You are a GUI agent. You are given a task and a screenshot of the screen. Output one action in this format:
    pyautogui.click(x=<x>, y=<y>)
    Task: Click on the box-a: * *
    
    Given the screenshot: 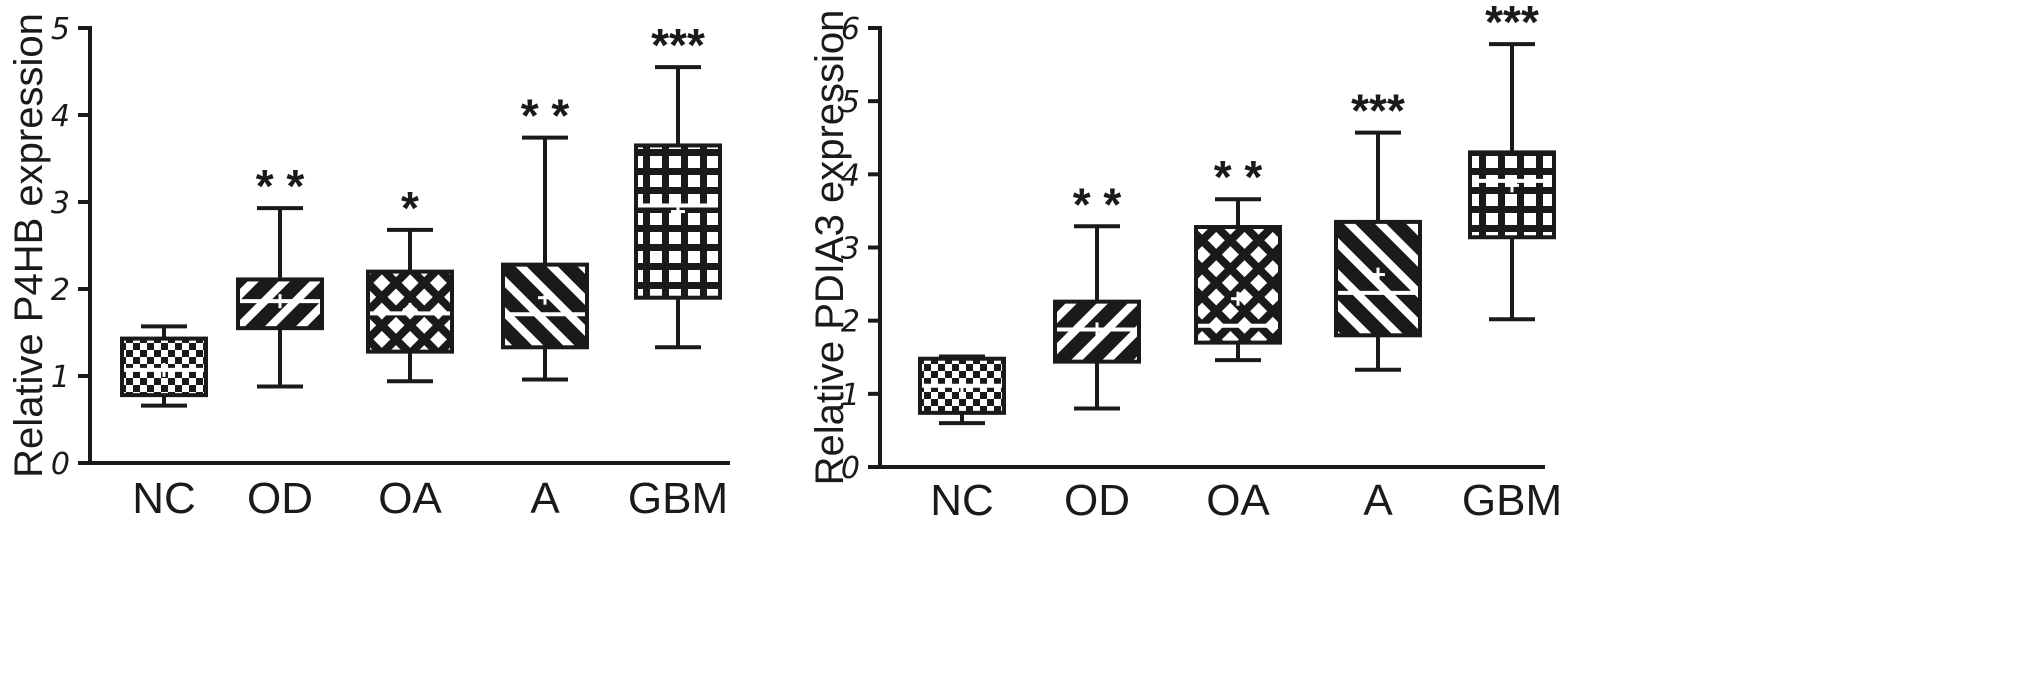 What is the action you would take?
    pyautogui.click(x=545, y=236)
    